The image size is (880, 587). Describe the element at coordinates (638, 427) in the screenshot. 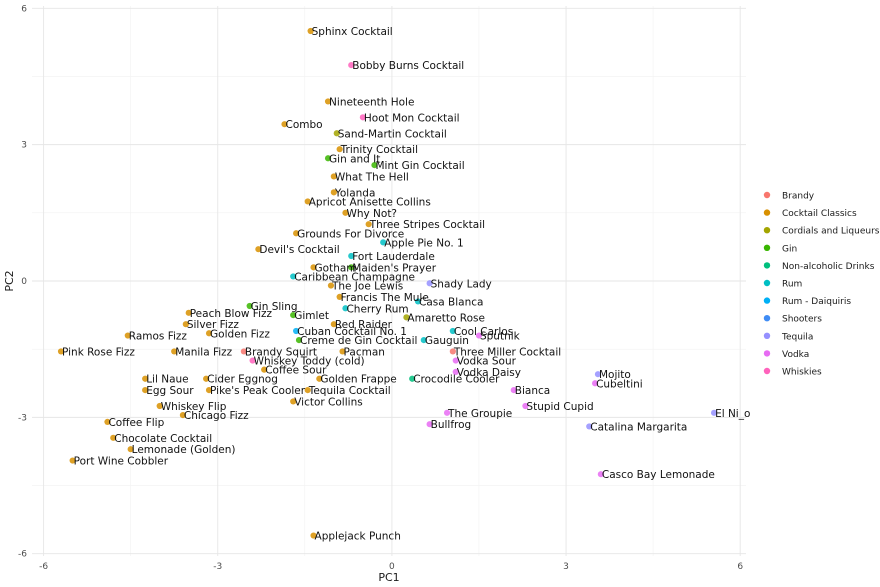

I see `point-label: Catalina Margarita` at that location.